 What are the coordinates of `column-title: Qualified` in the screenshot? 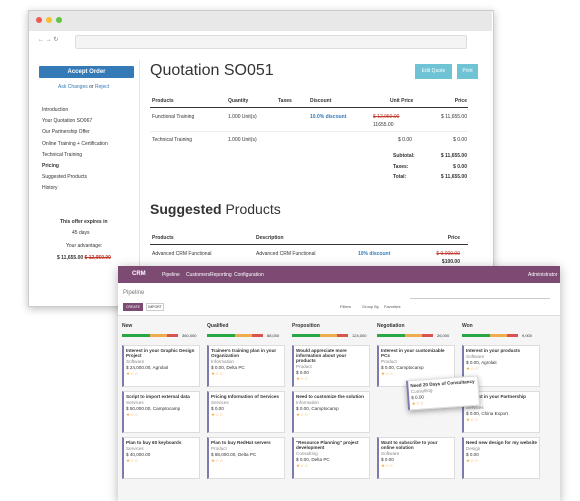 It's located at (218, 326).